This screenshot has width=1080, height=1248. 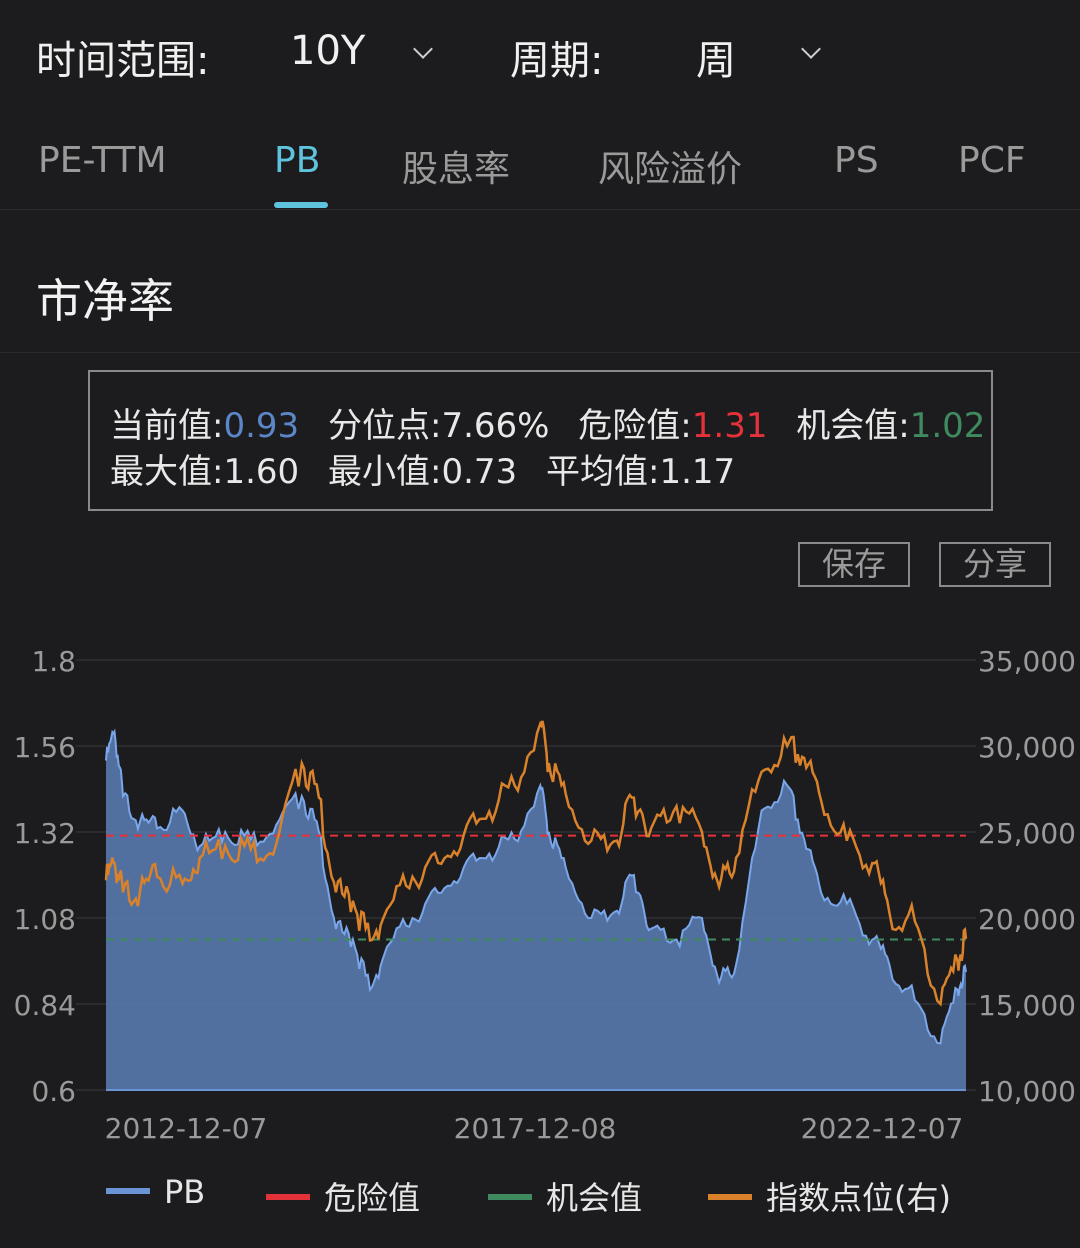 What do you see at coordinates (670, 58) in the screenshot?
I see `period-selector: 周期: 周` at bounding box center [670, 58].